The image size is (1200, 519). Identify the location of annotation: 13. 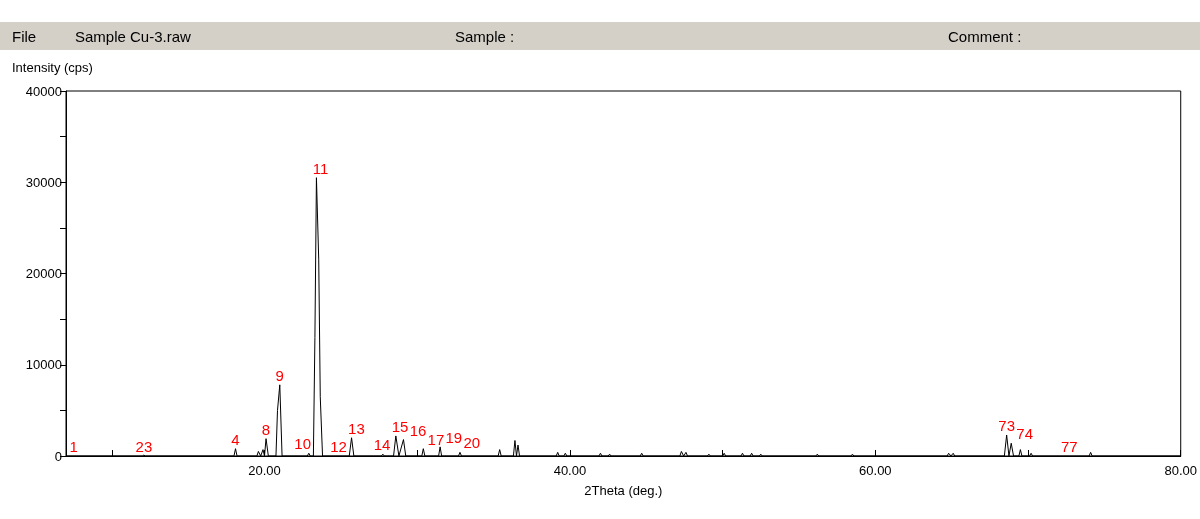
(356, 428).